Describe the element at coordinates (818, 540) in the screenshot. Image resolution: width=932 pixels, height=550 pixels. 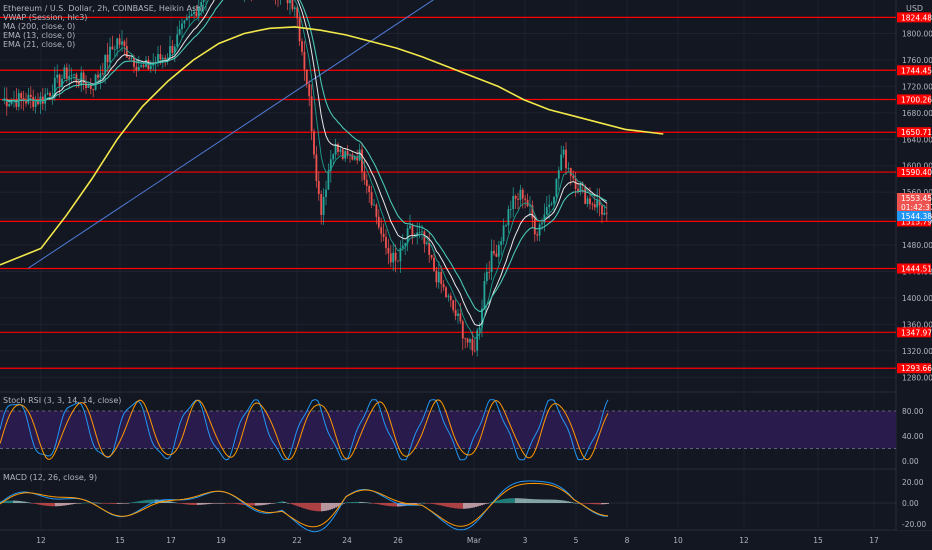
I see `time-tick-label: 15` at that location.